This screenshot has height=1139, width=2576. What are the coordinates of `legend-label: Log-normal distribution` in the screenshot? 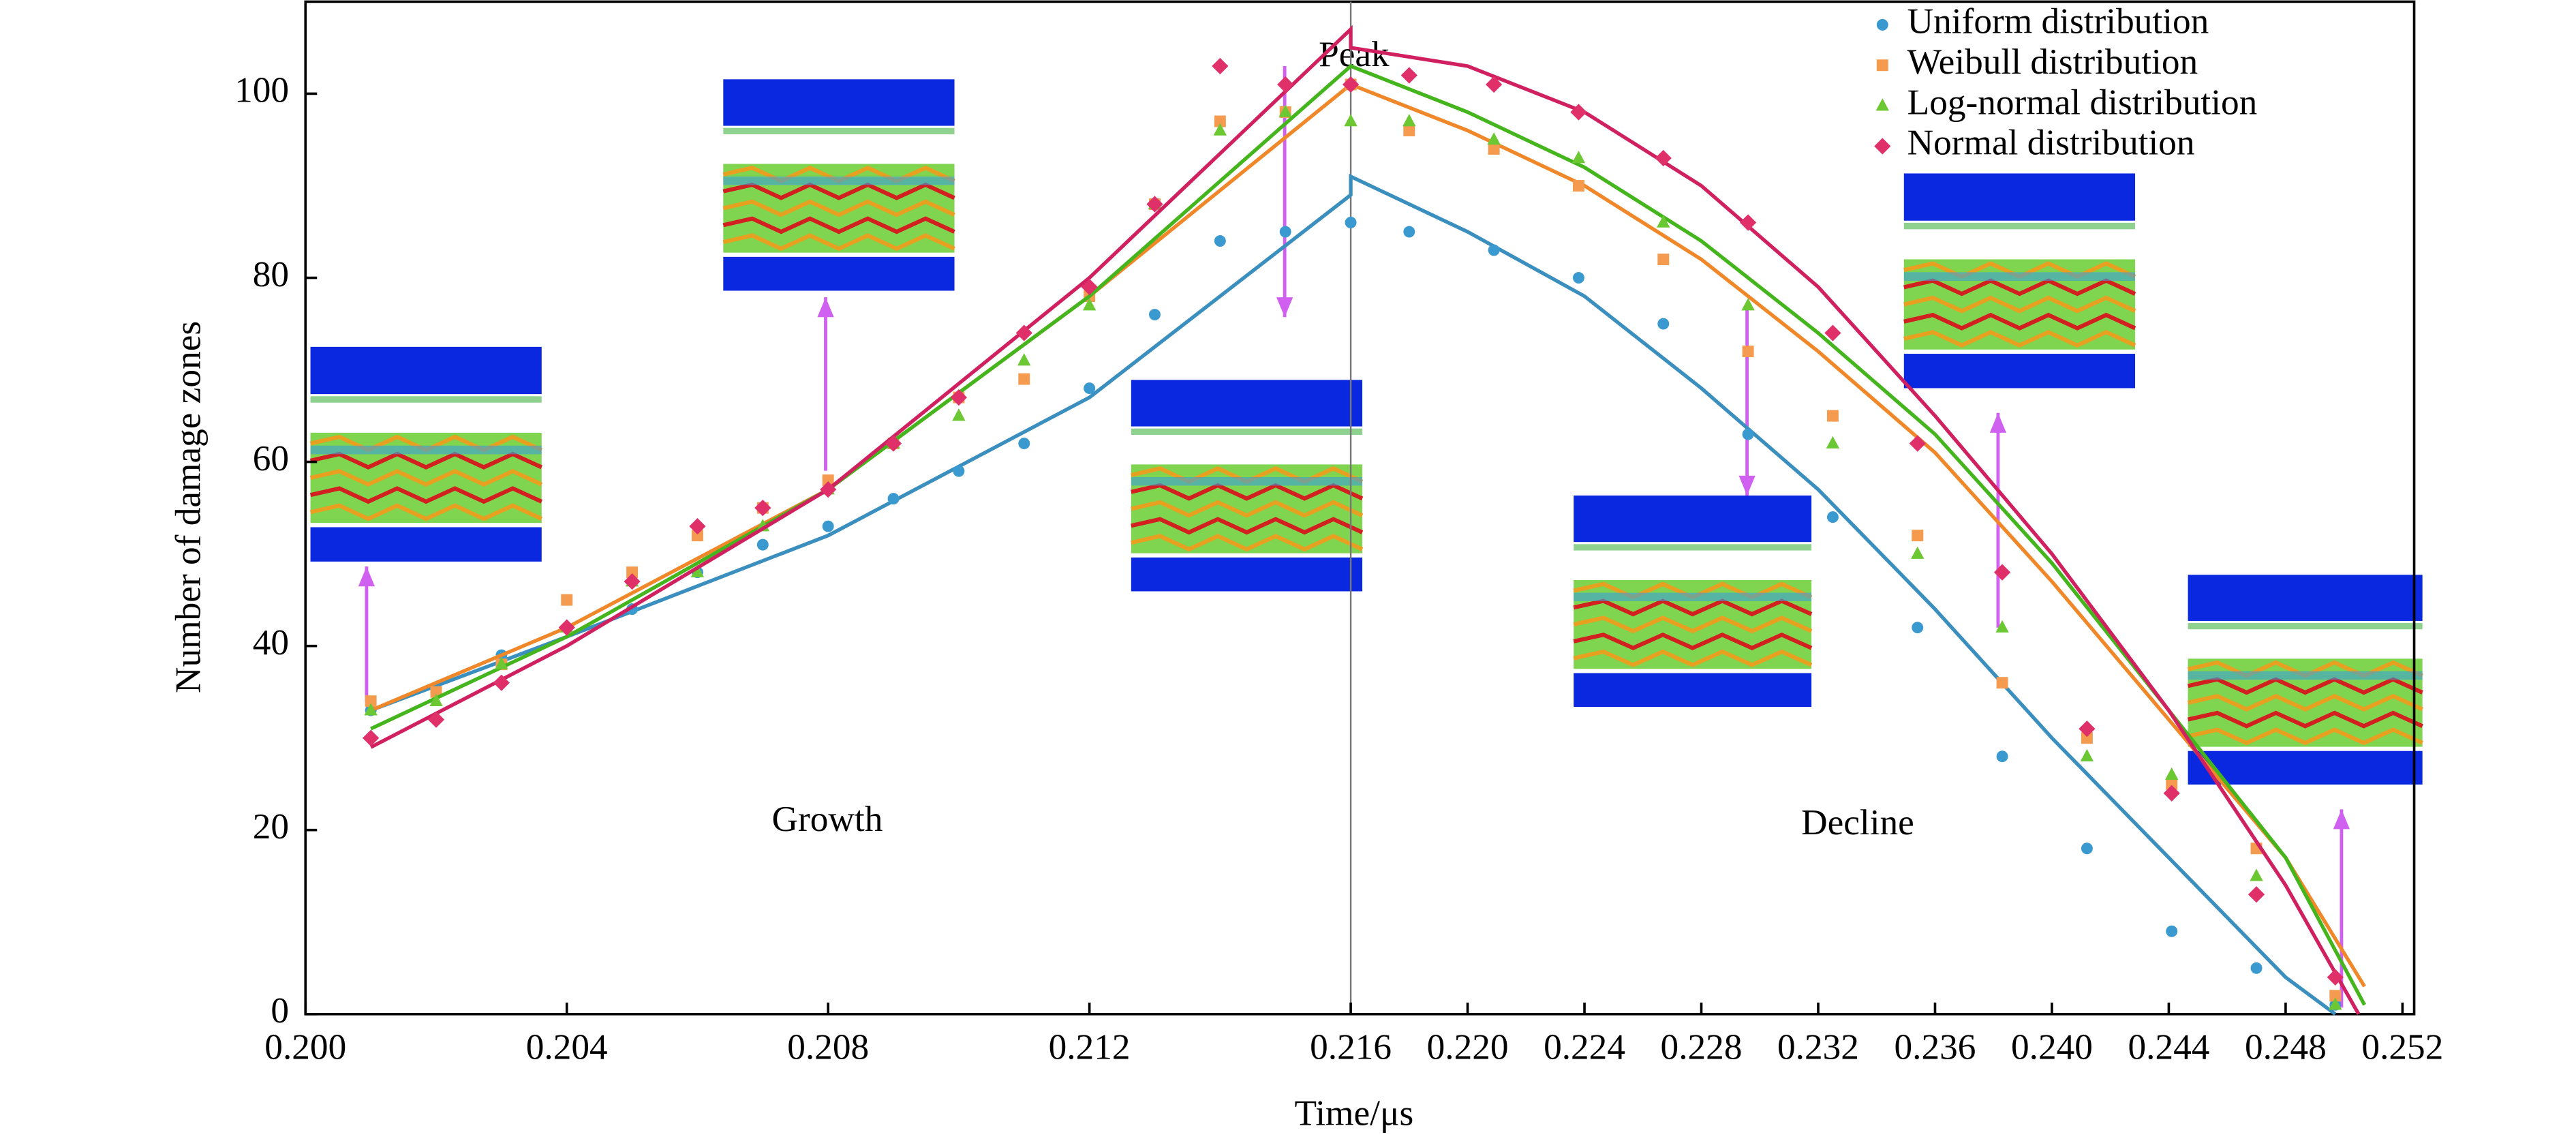 It's located at (2082, 102).